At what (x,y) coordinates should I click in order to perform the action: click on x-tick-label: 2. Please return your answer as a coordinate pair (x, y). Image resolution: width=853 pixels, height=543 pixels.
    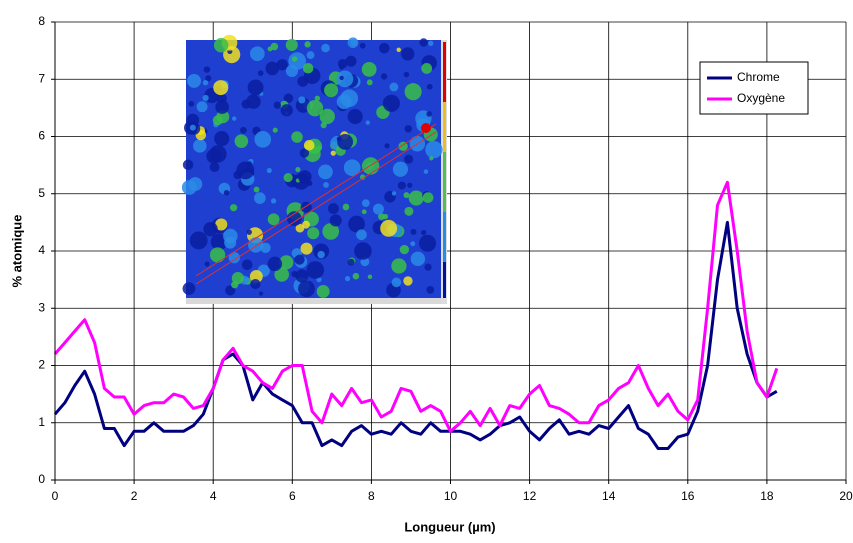
    Looking at the image, I should click on (134, 496).